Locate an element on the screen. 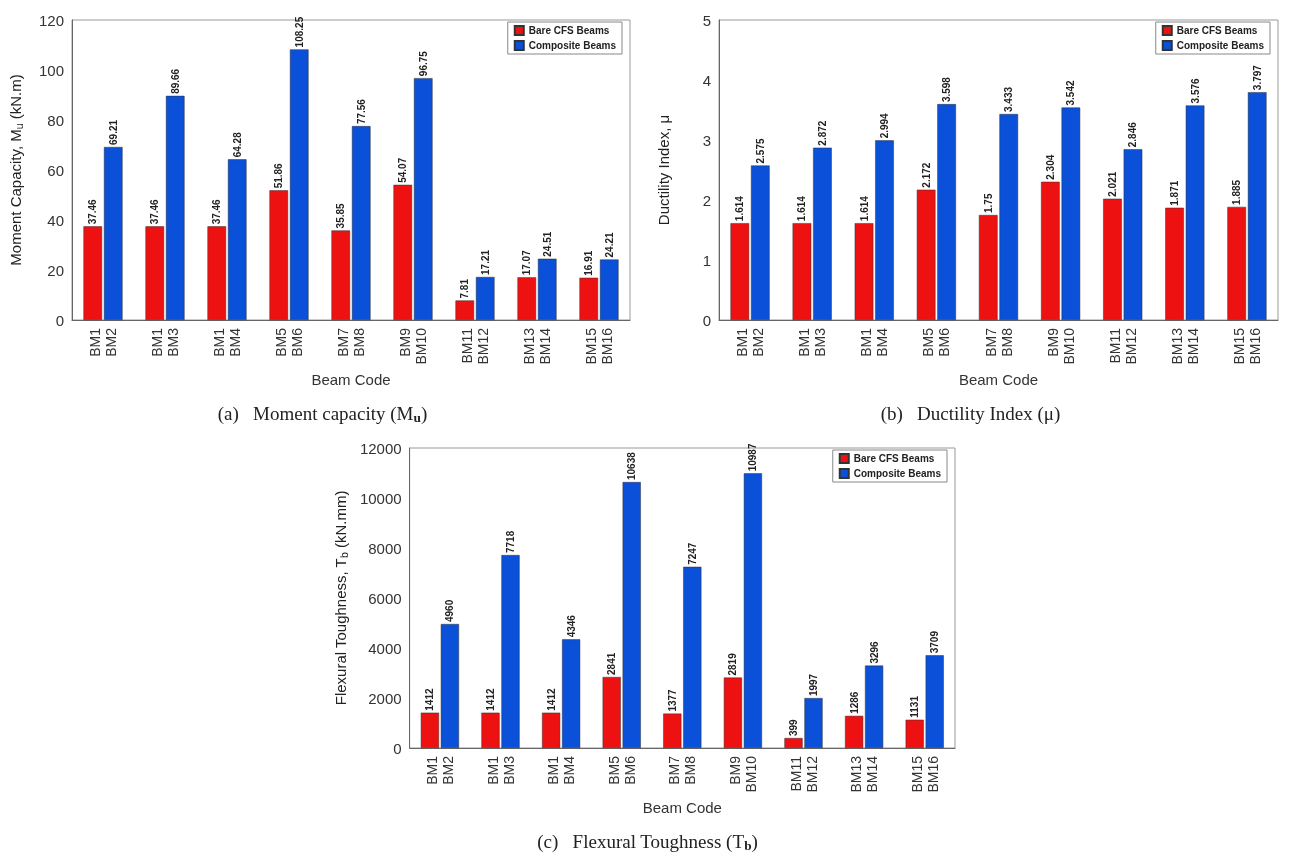 The width and height of the screenshot is (1296, 860). data-label: 51.86 is located at coordinates (279, 175).